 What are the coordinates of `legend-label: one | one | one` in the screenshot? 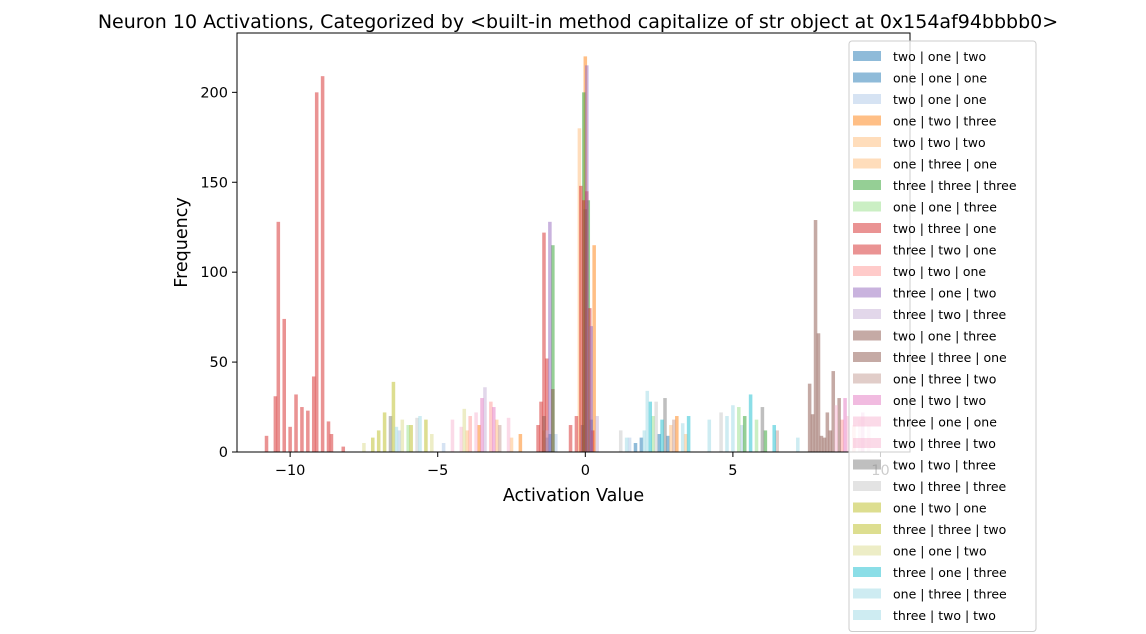 It's located at (940, 78).